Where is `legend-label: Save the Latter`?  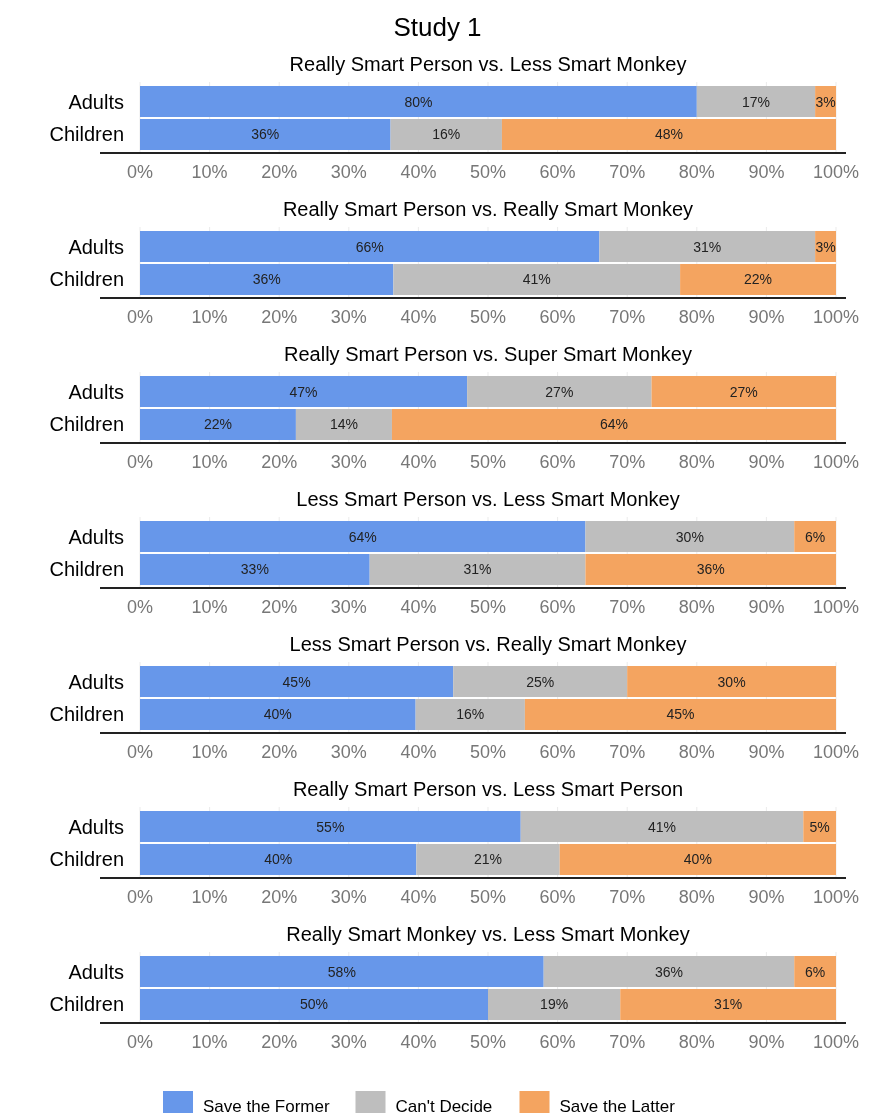 legend-label: Save the Latter is located at coordinates (617, 1106).